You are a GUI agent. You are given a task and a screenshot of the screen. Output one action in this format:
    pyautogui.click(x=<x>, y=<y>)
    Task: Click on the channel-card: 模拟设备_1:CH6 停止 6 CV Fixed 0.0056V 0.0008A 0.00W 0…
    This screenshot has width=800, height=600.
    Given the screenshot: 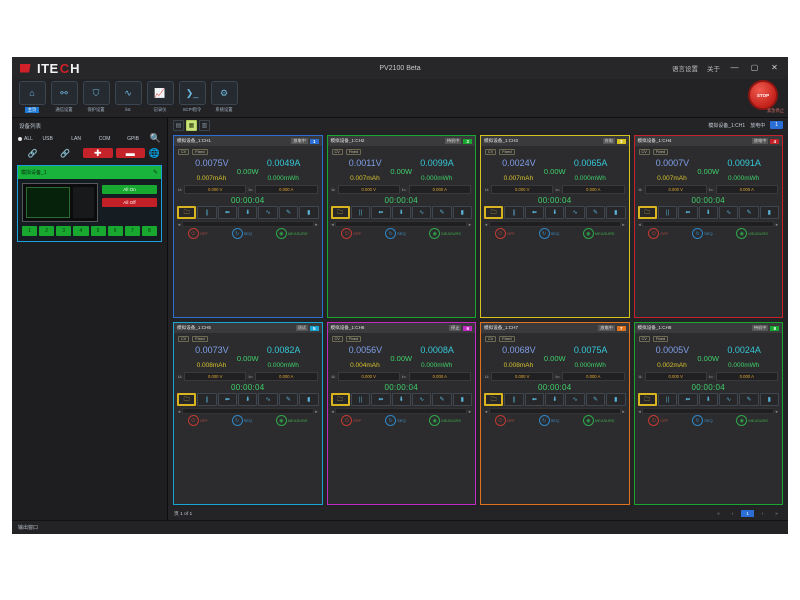 What is the action you would take?
    pyautogui.click(x=401, y=413)
    